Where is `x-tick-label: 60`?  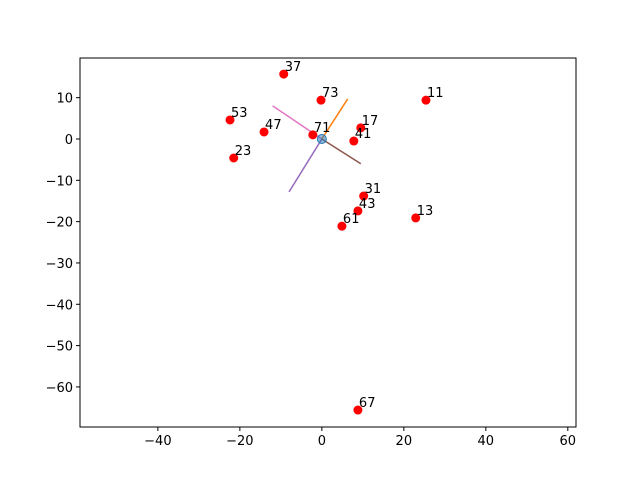
x-tick-label: 60 is located at coordinates (568, 441).